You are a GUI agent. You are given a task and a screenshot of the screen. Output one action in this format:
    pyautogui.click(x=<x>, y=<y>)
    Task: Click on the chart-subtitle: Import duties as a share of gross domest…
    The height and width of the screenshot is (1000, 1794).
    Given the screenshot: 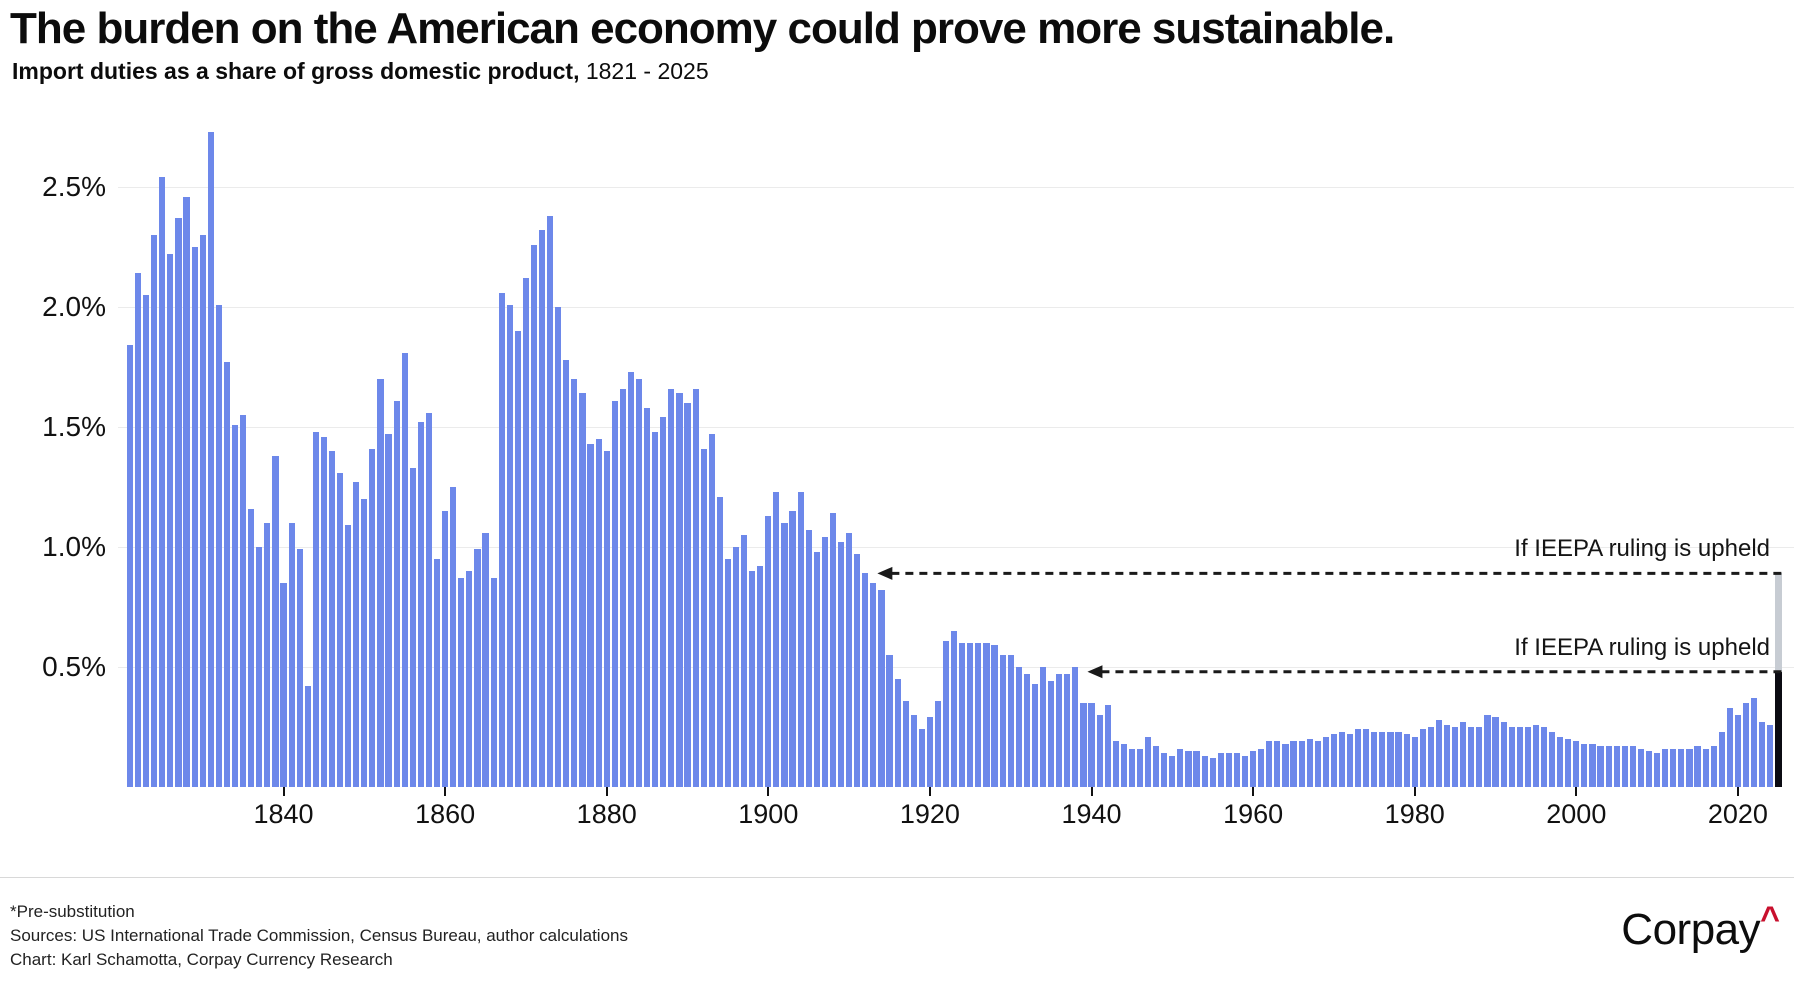 What is the action you would take?
    pyautogui.click(x=360, y=71)
    